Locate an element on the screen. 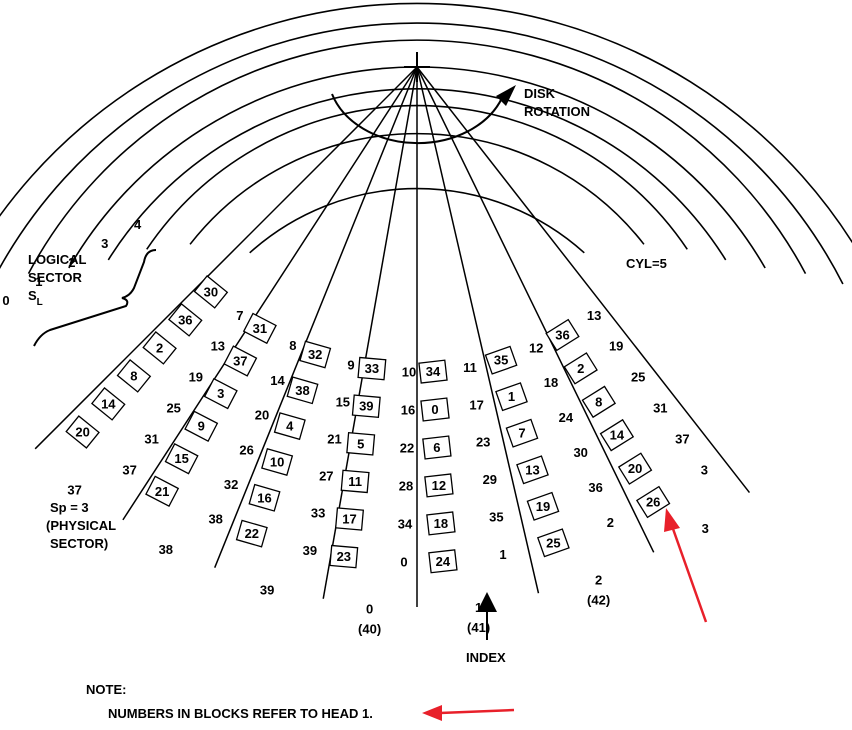 The width and height of the screenshot is (852, 730). head-1-sector-number: 10 is located at coordinates (277, 462).